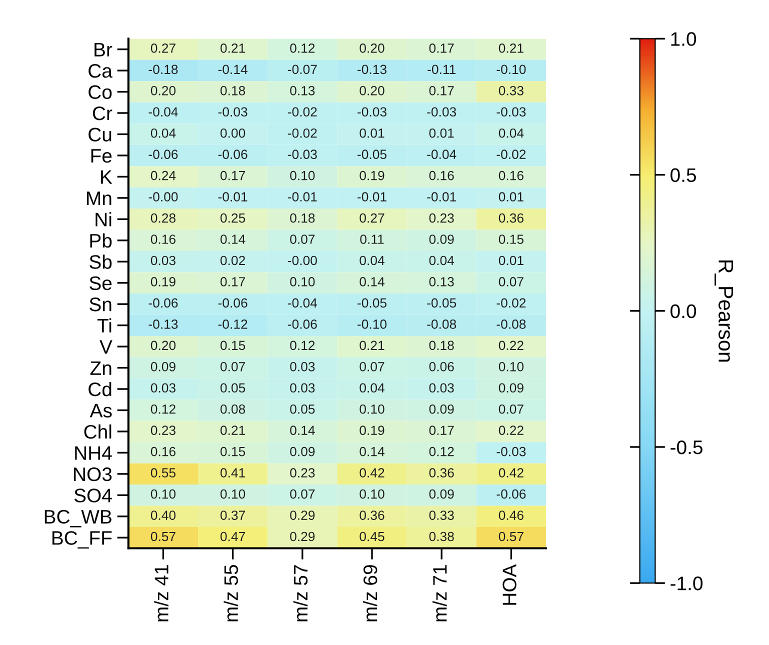 The width and height of the screenshot is (769, 645). What do you see at coordinates (233, 388) in the screenshot?
I see `data-label: 0.05` at bounding box center [233, 388].